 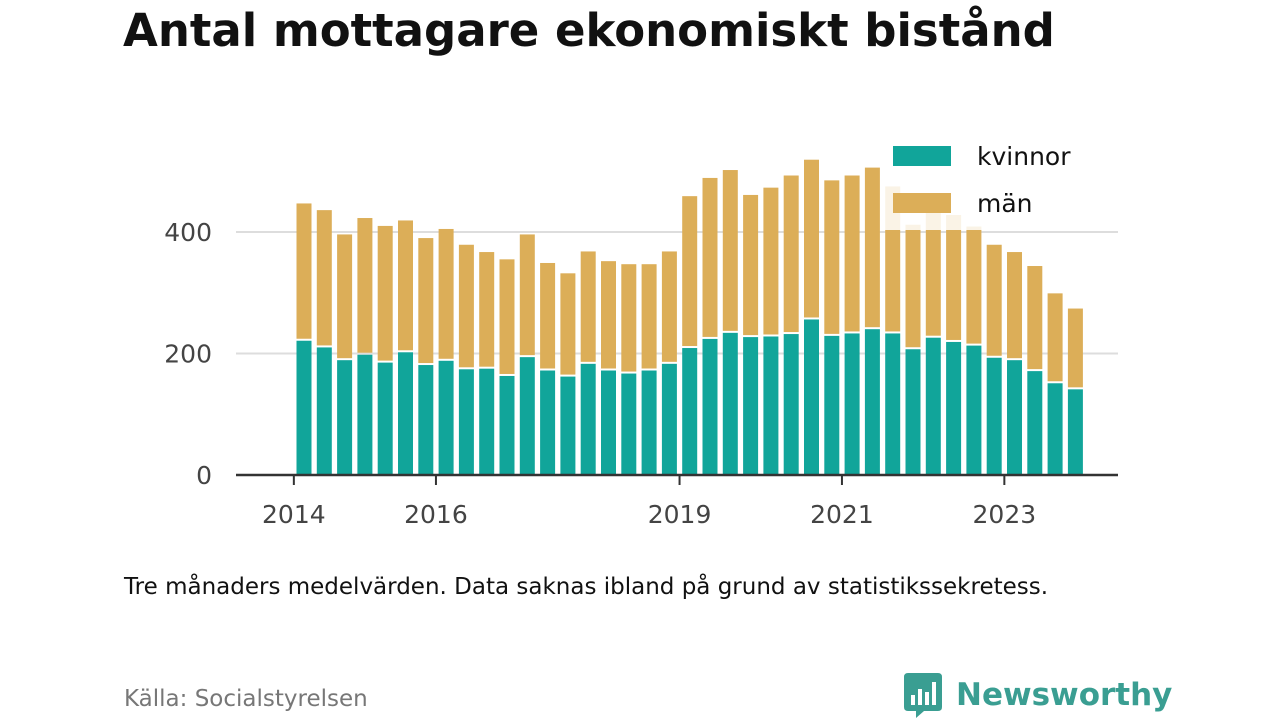 I want to click on x-tick-label: 2016, so click(x=436, y=514).